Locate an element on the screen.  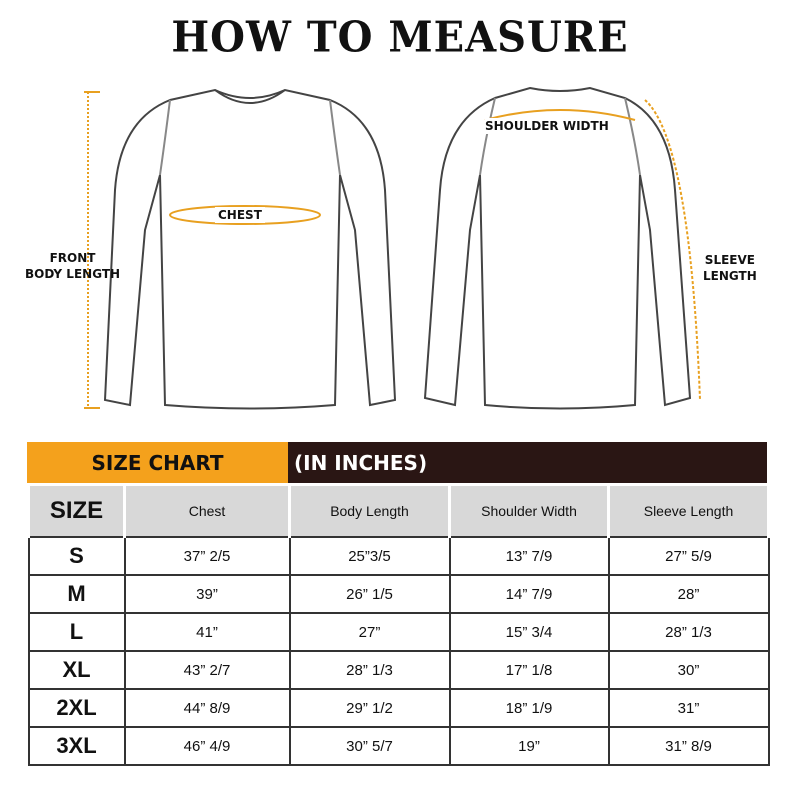
column-header: SIZE is located at coordinates (76, 510).